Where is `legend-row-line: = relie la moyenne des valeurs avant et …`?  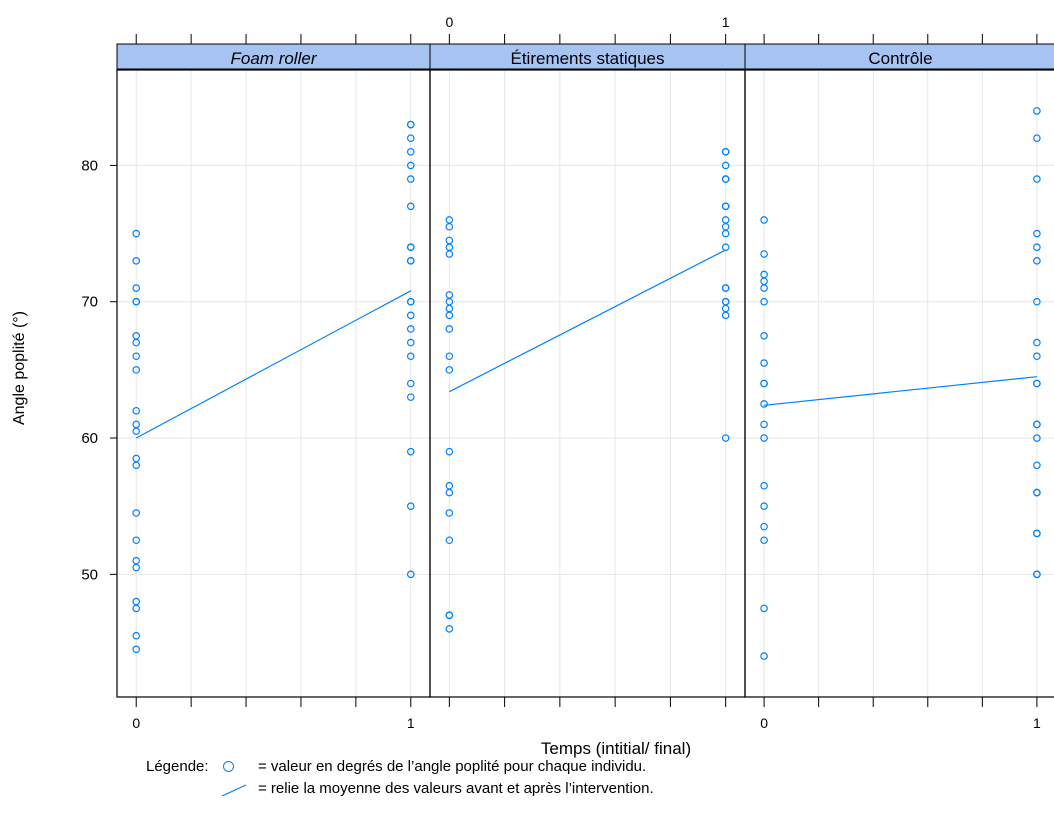 legend-row-line: = relie la moyenne des valeurs avant et … is located at coordinates (400, 789).